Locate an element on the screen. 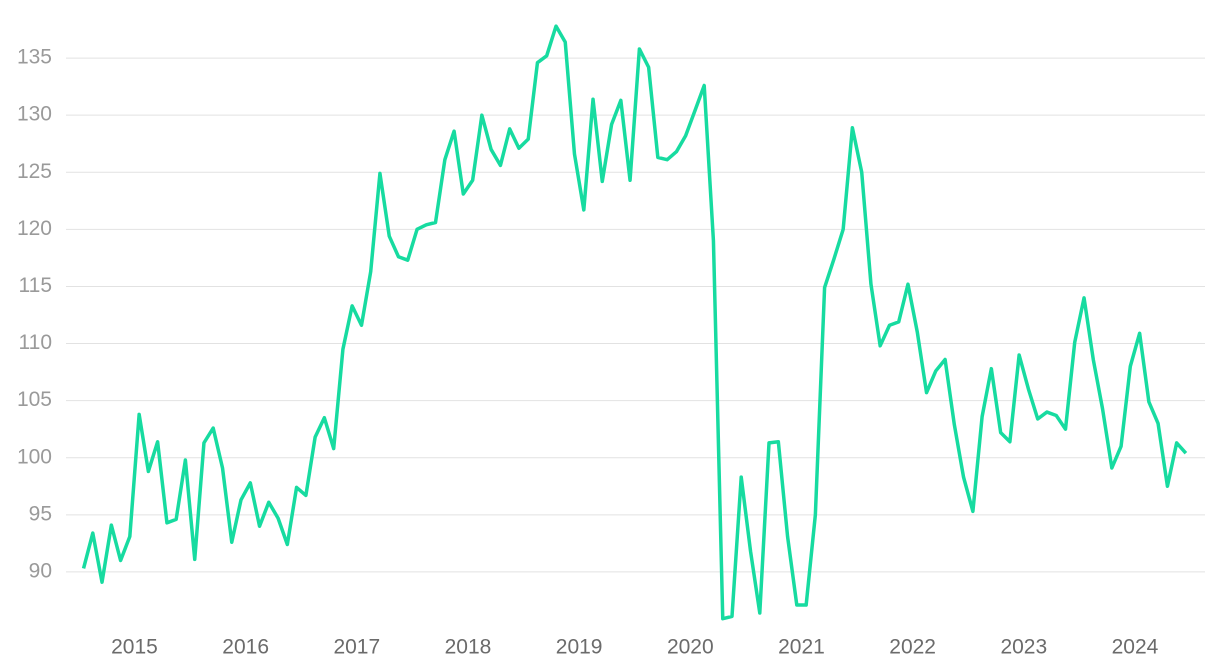 The height and width of the screenshot is (672, 1220). y-tick-label: 115 is located at coordinates (35, 285).